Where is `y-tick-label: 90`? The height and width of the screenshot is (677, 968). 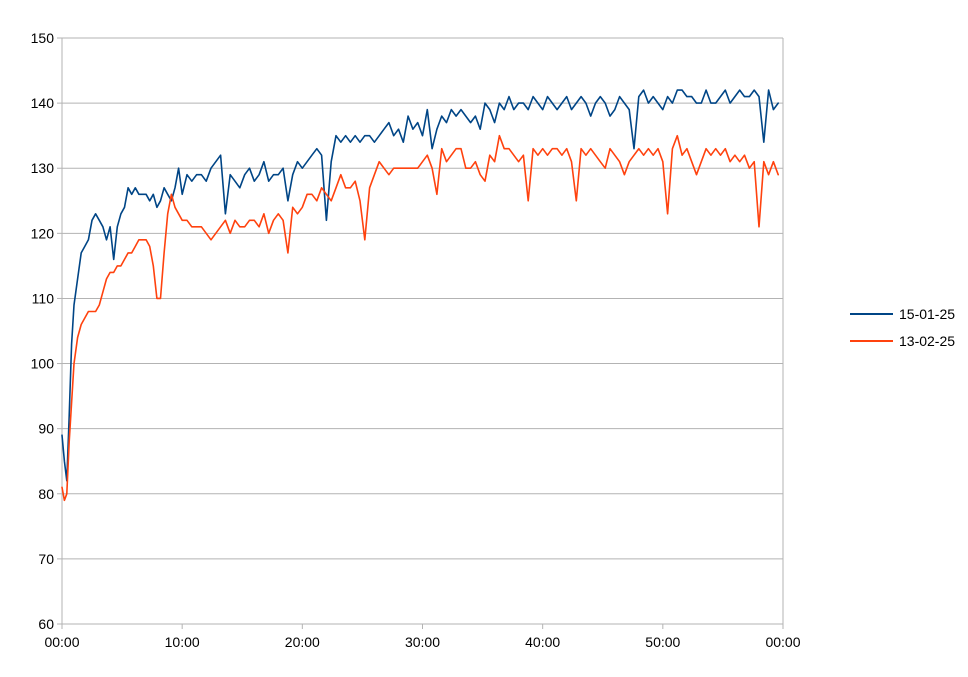 y-tick-label: 90 is located at coordinates (46, 429).